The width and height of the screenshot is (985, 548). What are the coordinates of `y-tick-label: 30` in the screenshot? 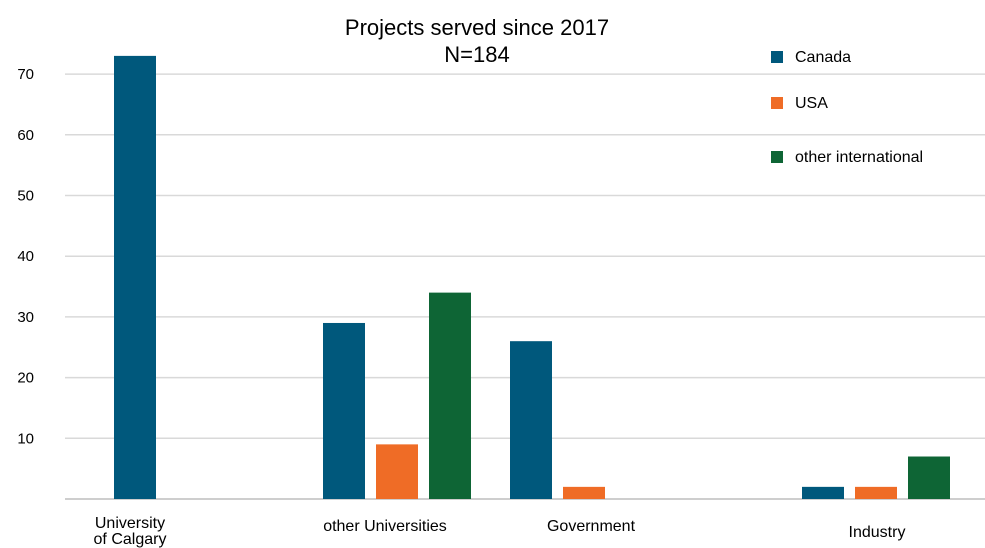 It's located at (25, 317).